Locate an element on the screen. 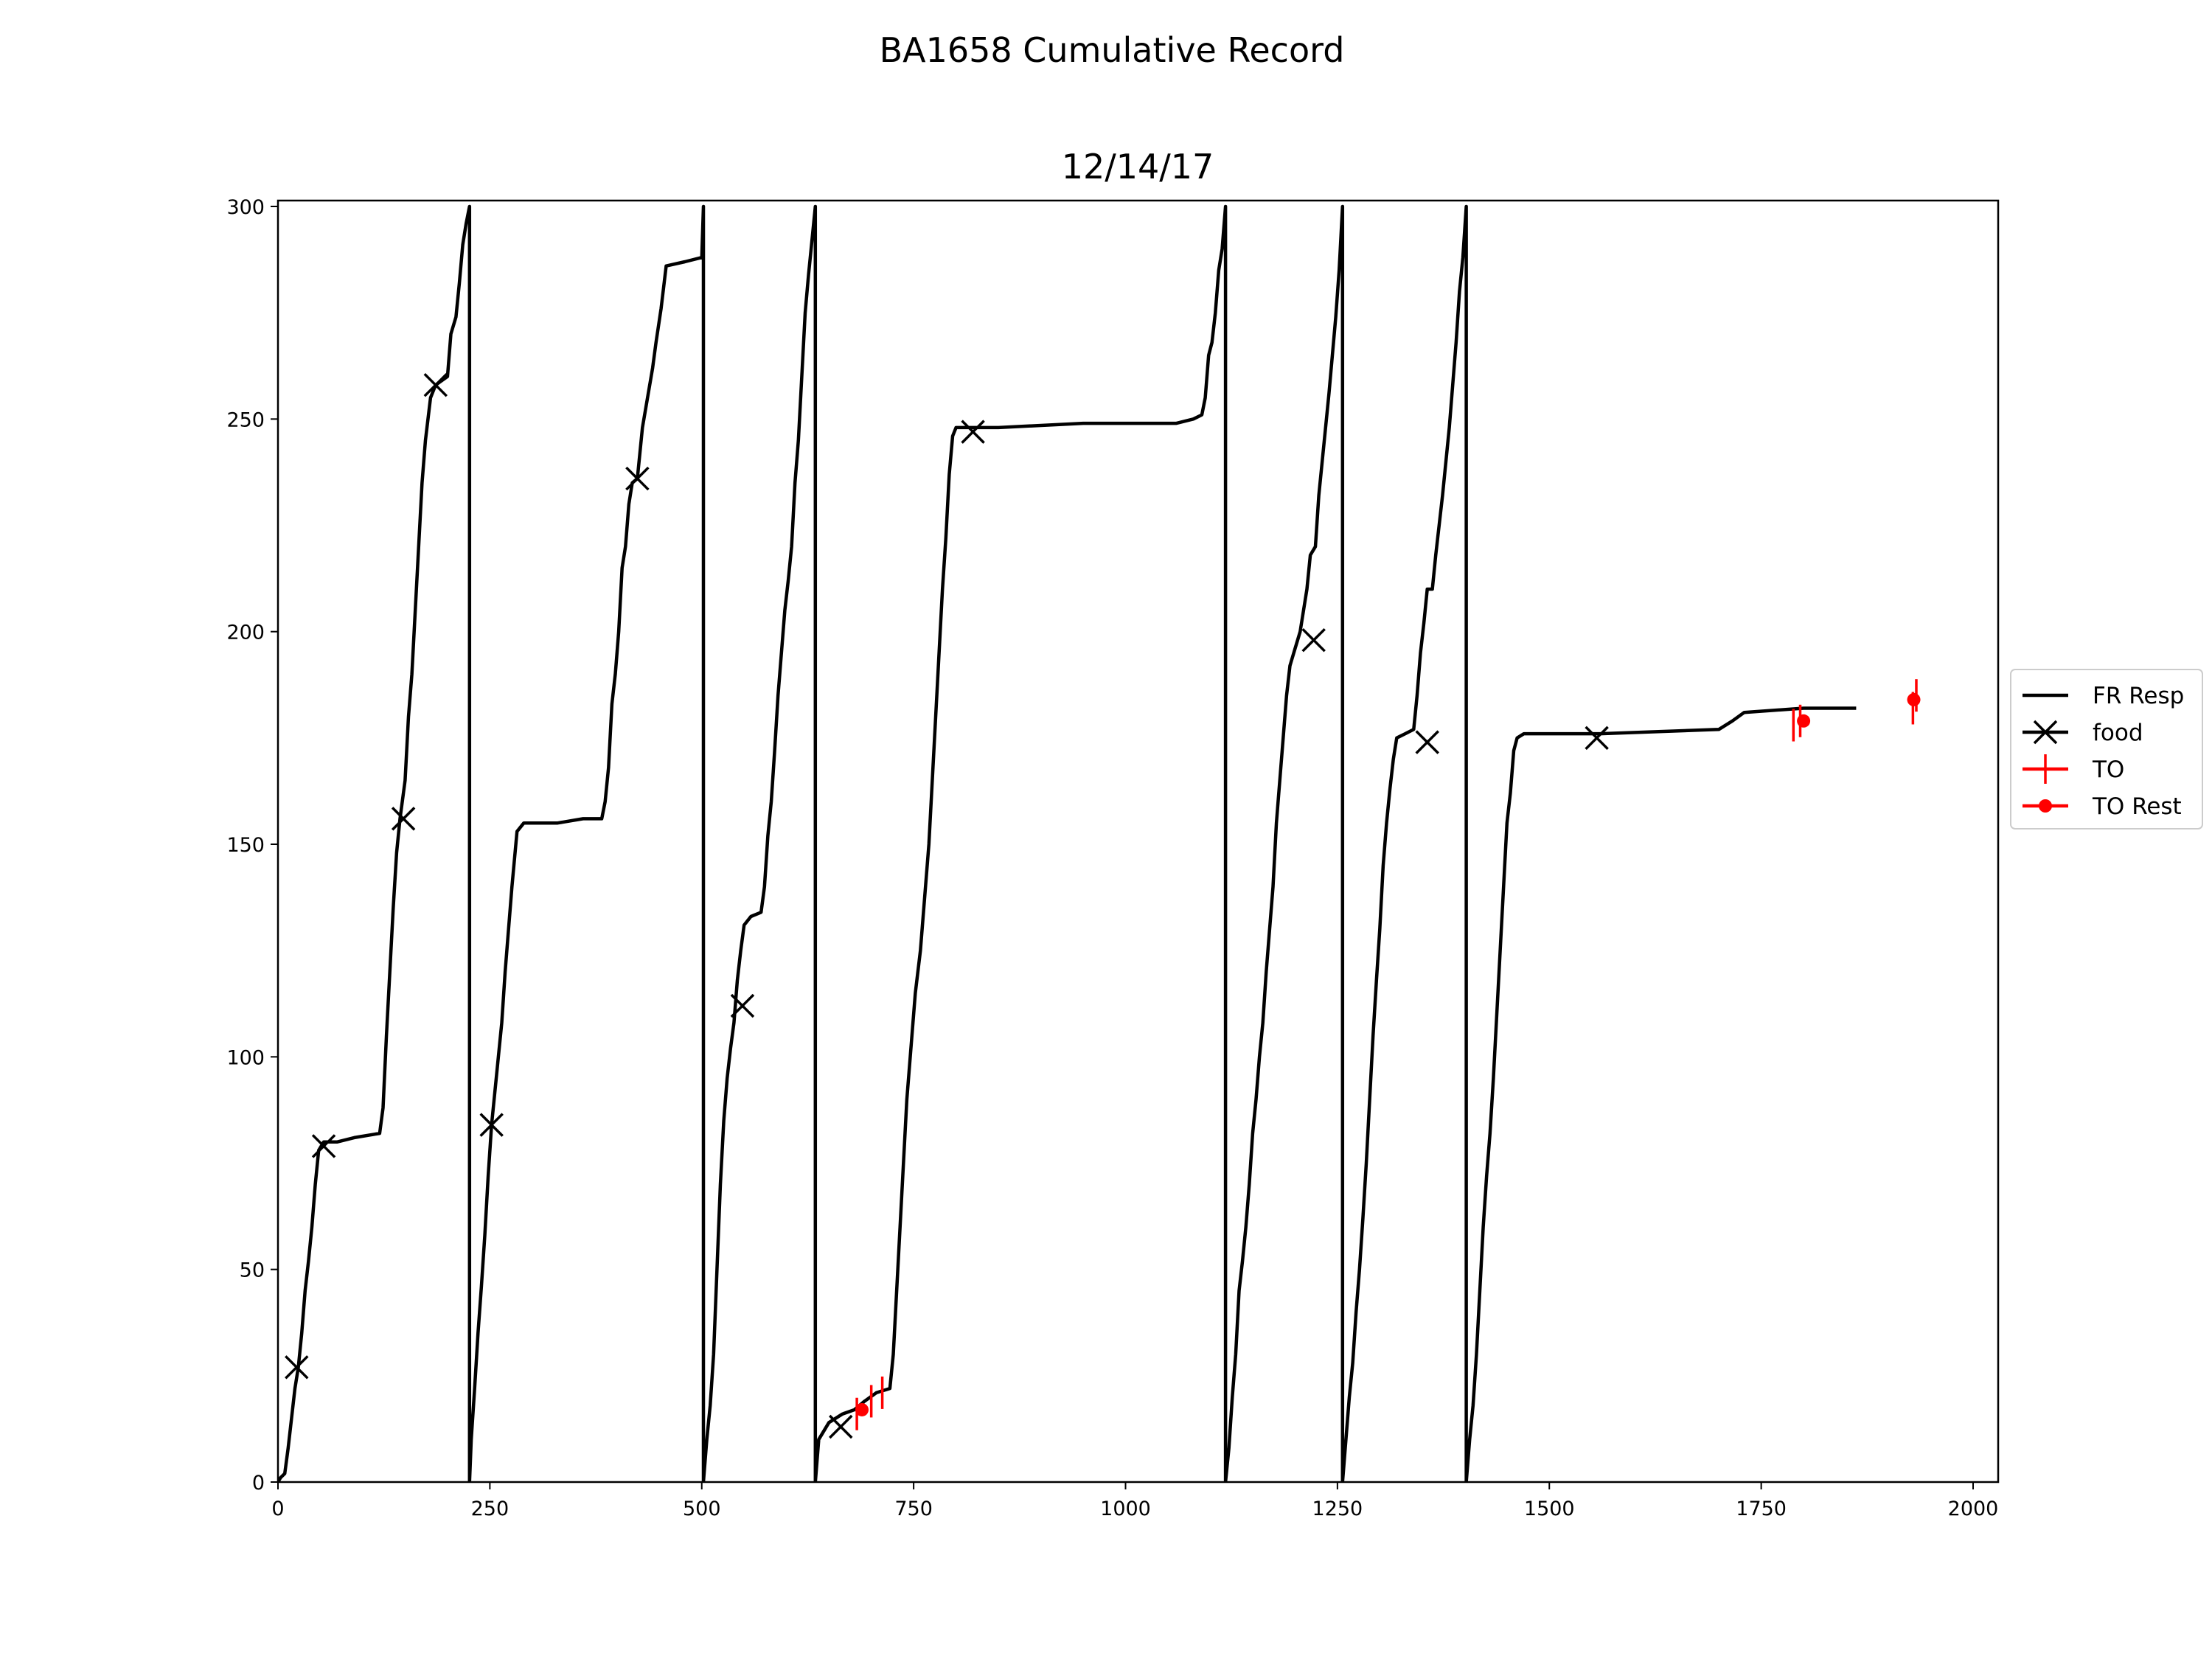  legend-label: TO is located at coordinates (2108, 770).